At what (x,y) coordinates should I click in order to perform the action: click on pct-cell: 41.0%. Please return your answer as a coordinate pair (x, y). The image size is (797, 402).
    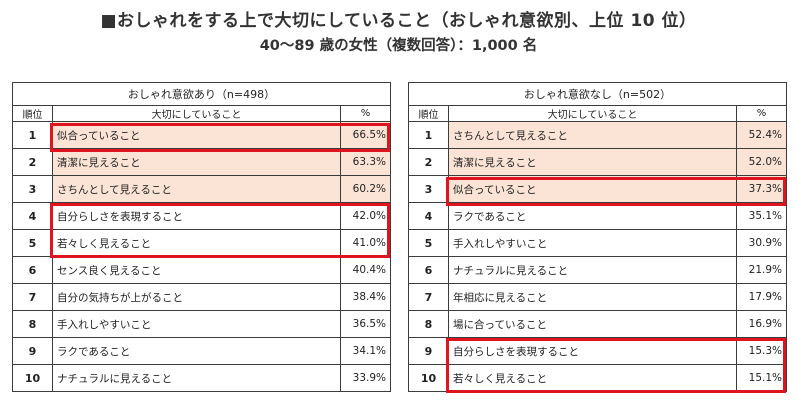
    Looking at the image, I should click on (365, 243).